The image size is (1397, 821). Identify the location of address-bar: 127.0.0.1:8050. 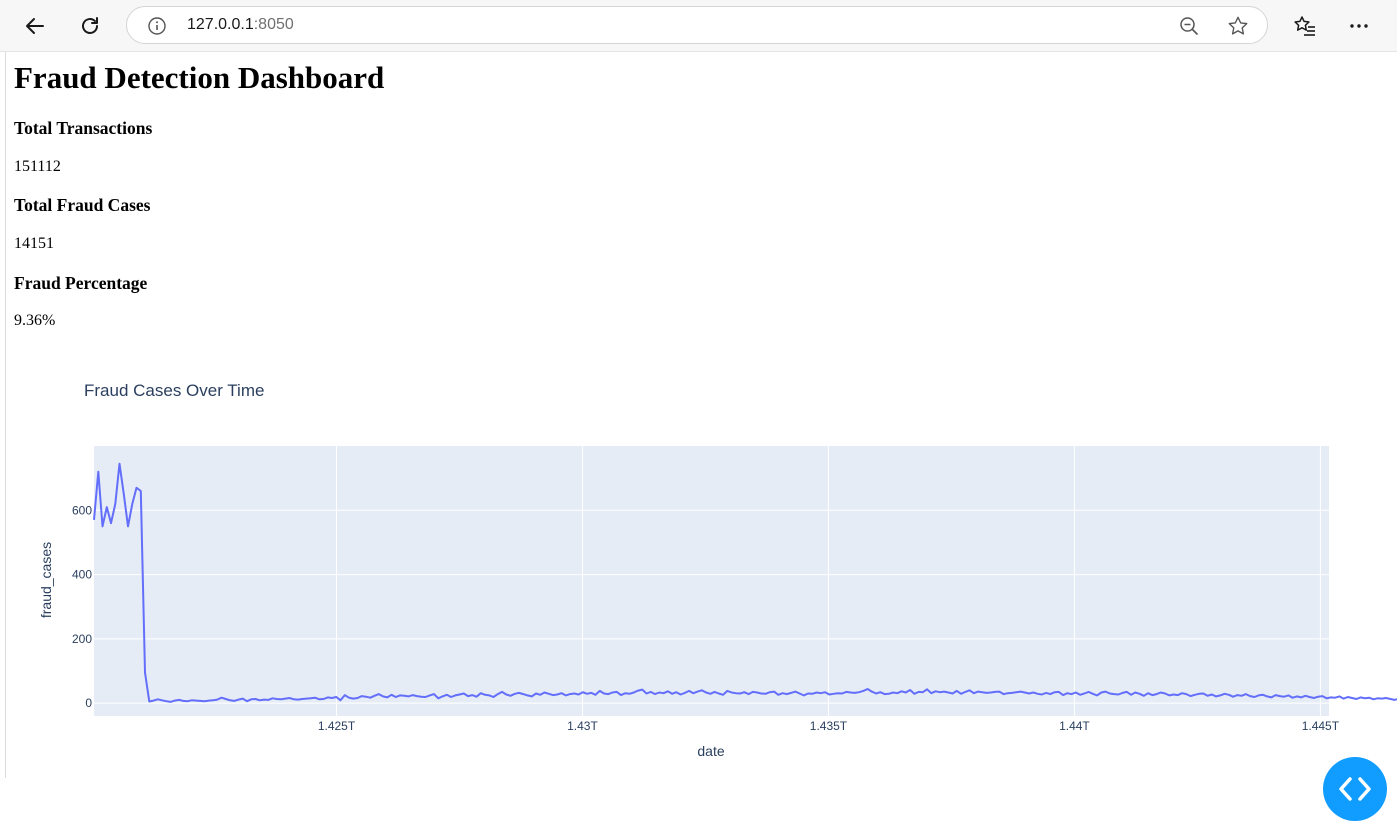
(697, 25).